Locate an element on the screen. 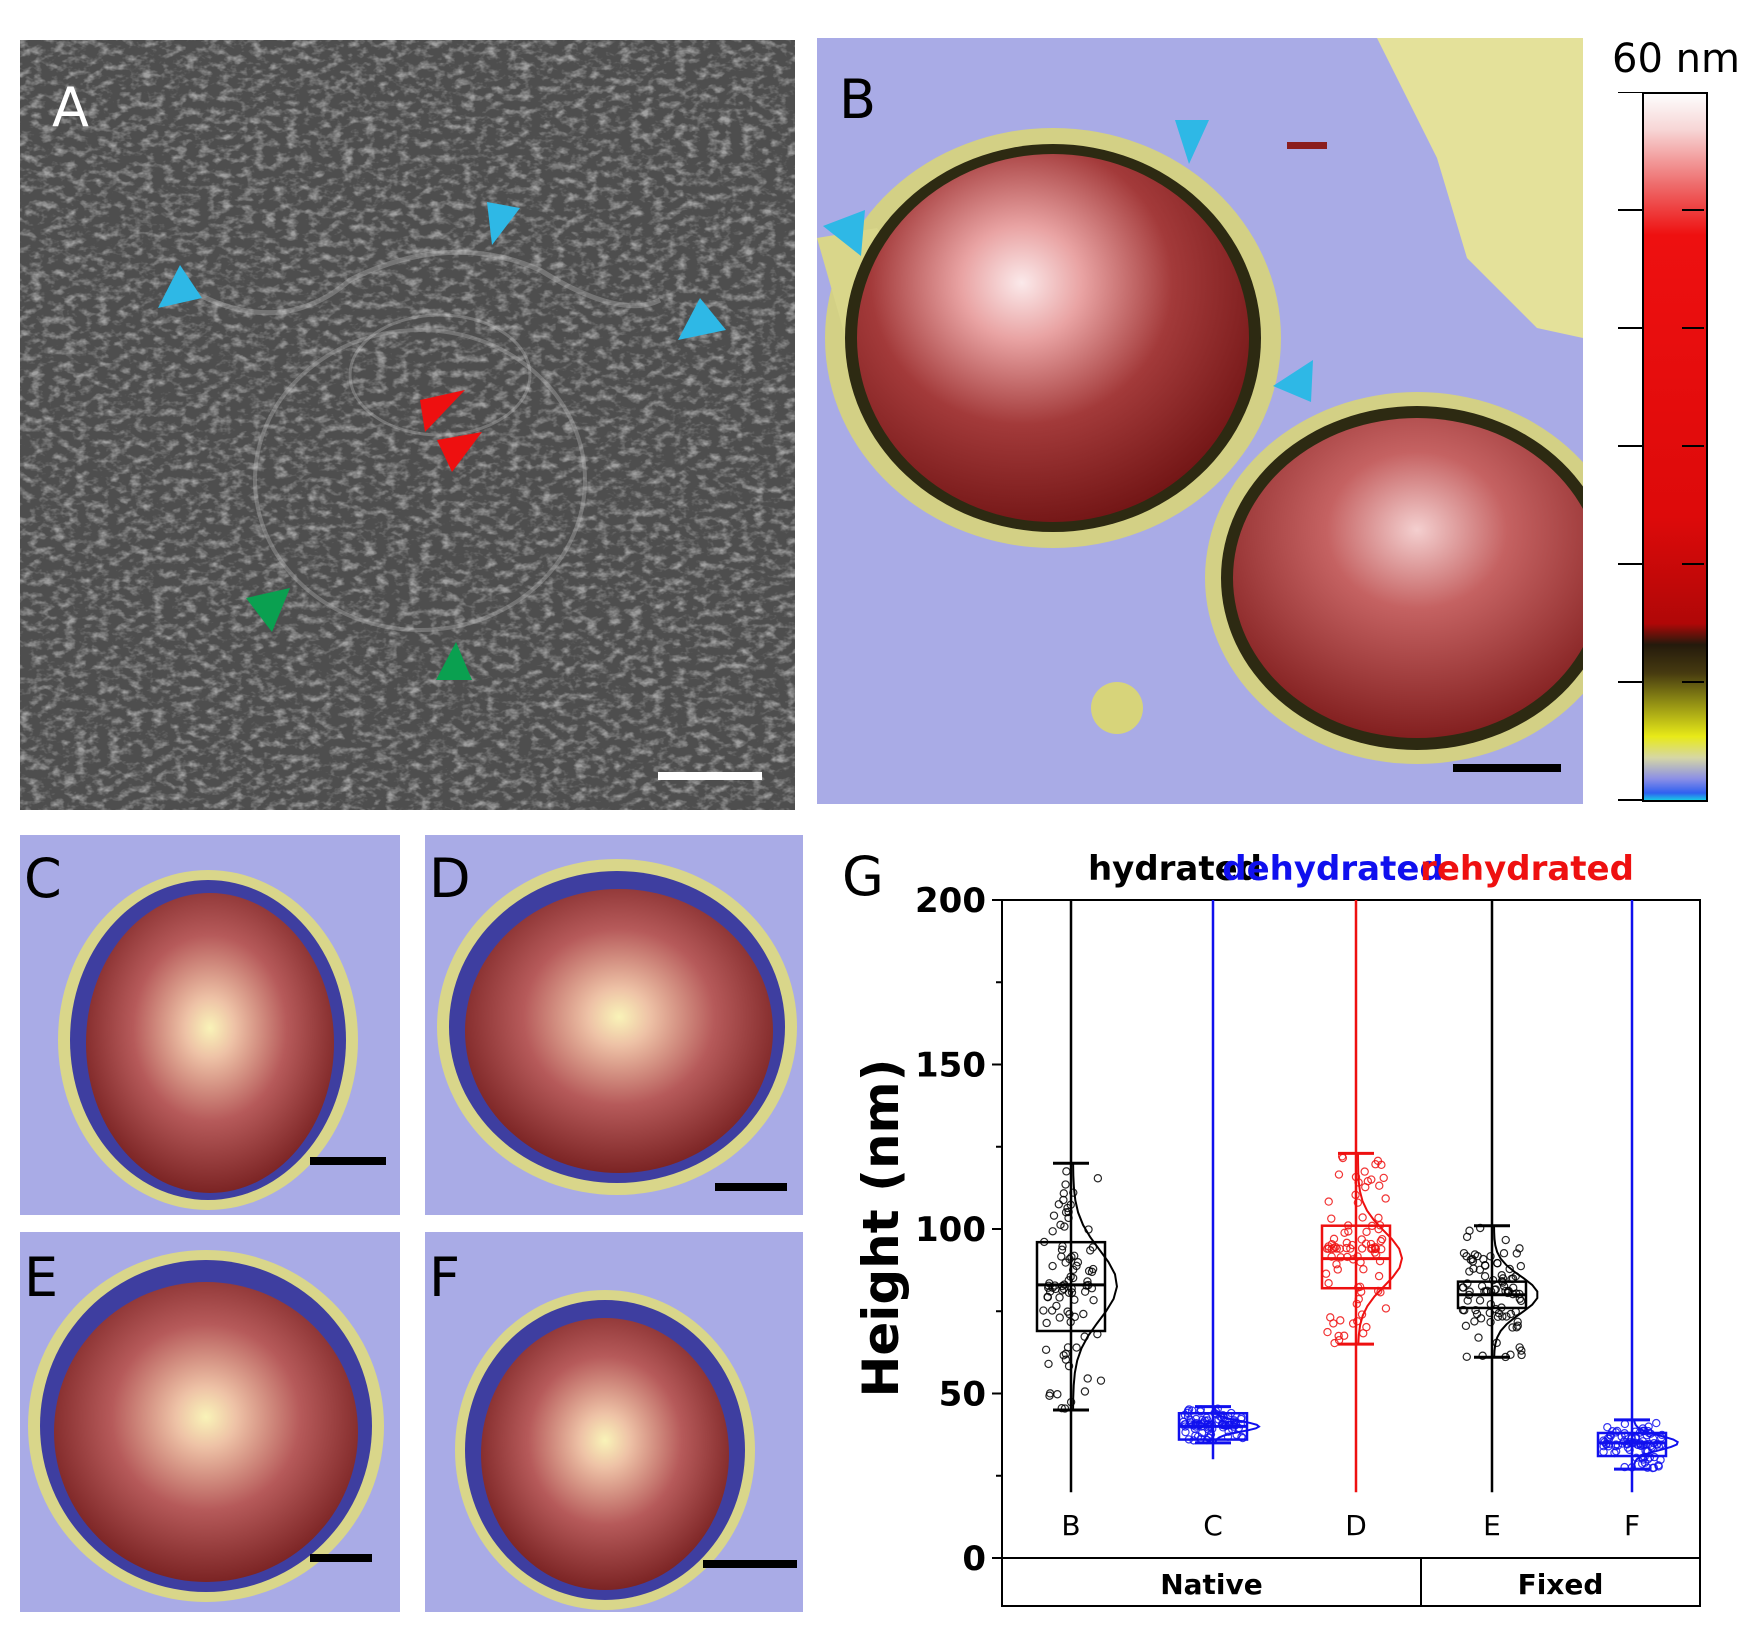 This screenshot has width=1748, height=1640. y-axis-label: Height (nm) is located at coordinates (881, 1228).